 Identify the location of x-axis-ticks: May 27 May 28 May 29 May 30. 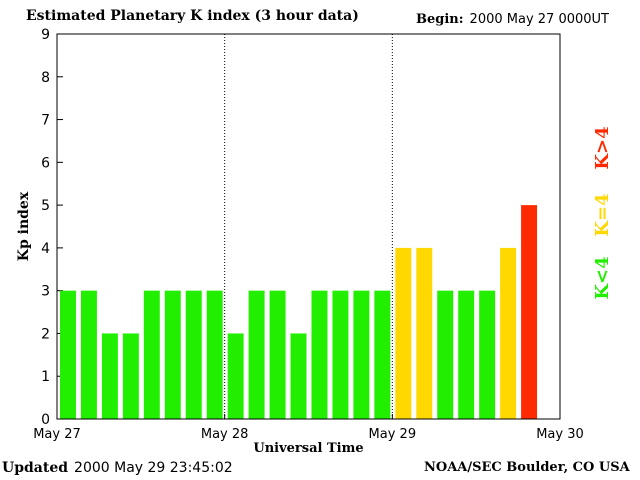
(308, 428).